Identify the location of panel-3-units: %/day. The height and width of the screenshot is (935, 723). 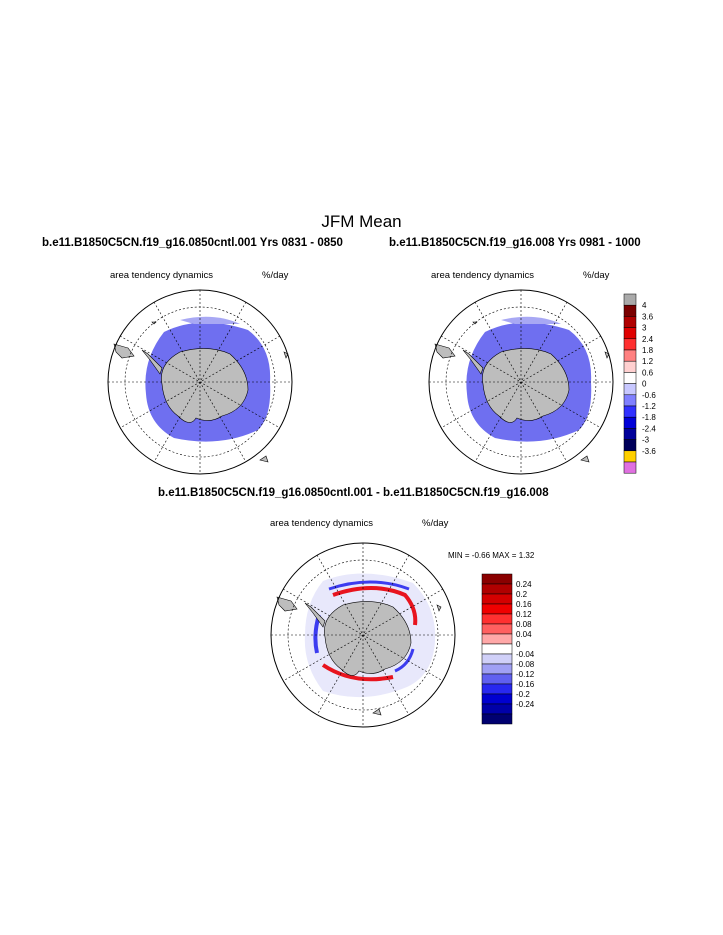
(435, 523).